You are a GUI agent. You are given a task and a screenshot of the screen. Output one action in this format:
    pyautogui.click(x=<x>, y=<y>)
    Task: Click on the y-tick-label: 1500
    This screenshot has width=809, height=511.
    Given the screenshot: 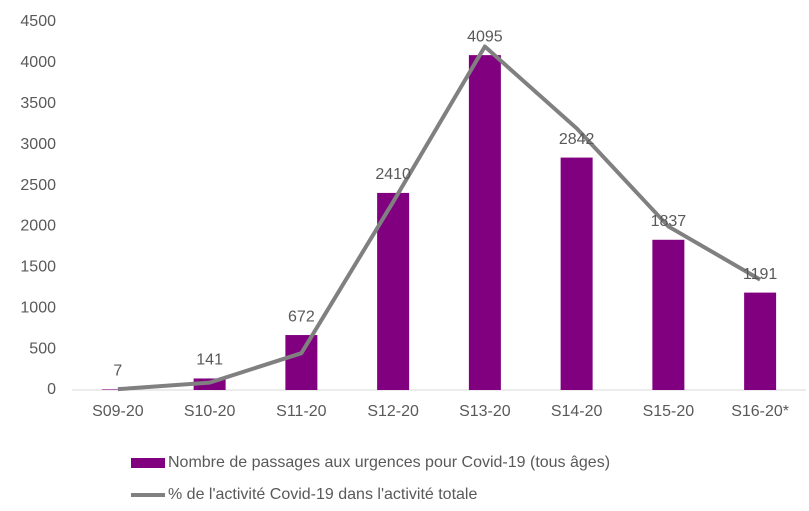 What is the action you would take?
    pyautogui.click(x=38, y=267)
    